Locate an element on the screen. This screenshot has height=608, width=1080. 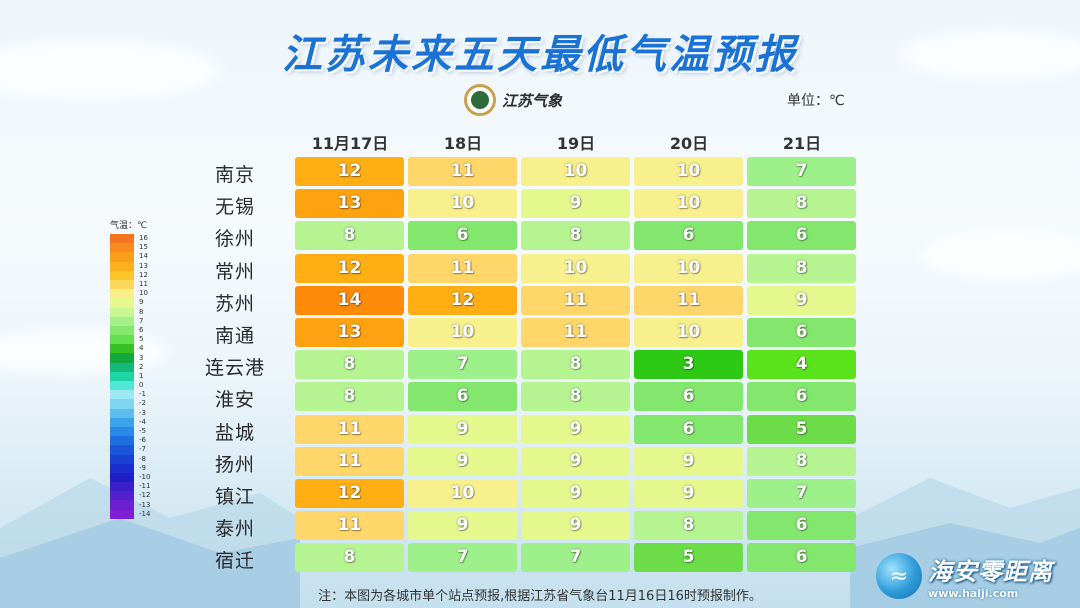
city-label: 泰州 is located at coordinates (234, 529).